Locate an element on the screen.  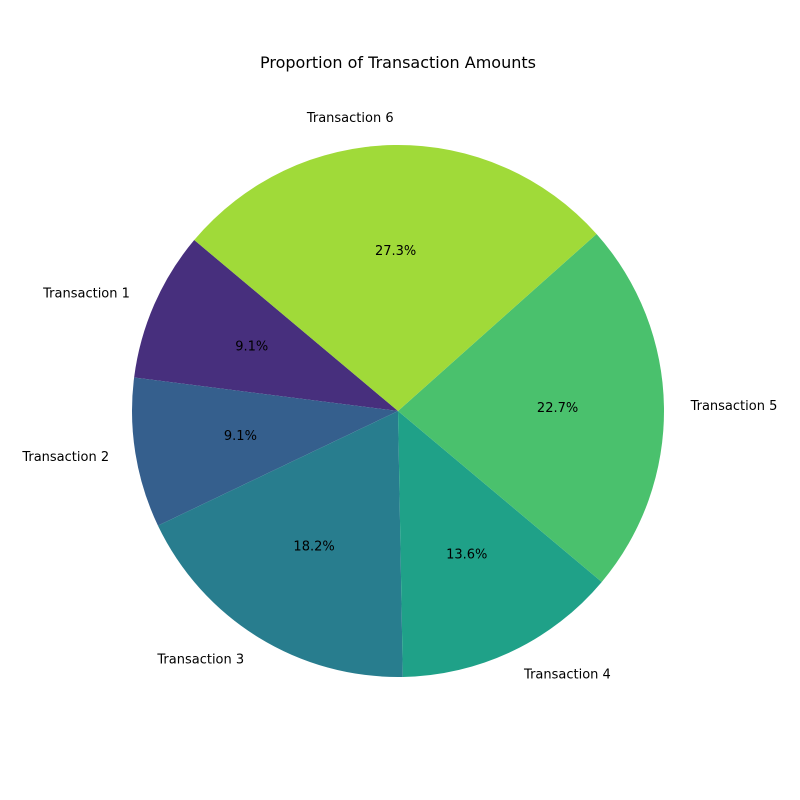
percent-label-3: 18.2% is located at coordinates (313, 546).